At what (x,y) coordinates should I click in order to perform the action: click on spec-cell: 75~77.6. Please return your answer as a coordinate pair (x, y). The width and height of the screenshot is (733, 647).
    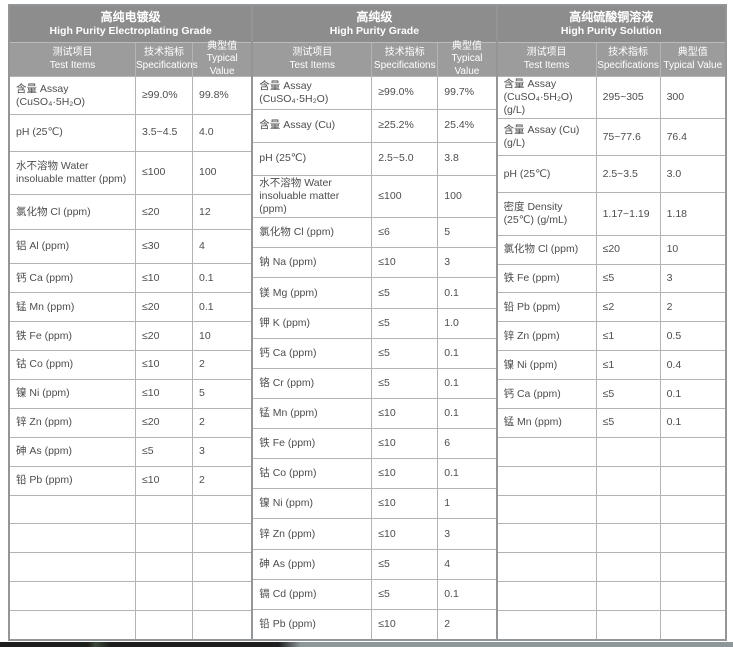
    Looking at the image, I should click on (627, 137).